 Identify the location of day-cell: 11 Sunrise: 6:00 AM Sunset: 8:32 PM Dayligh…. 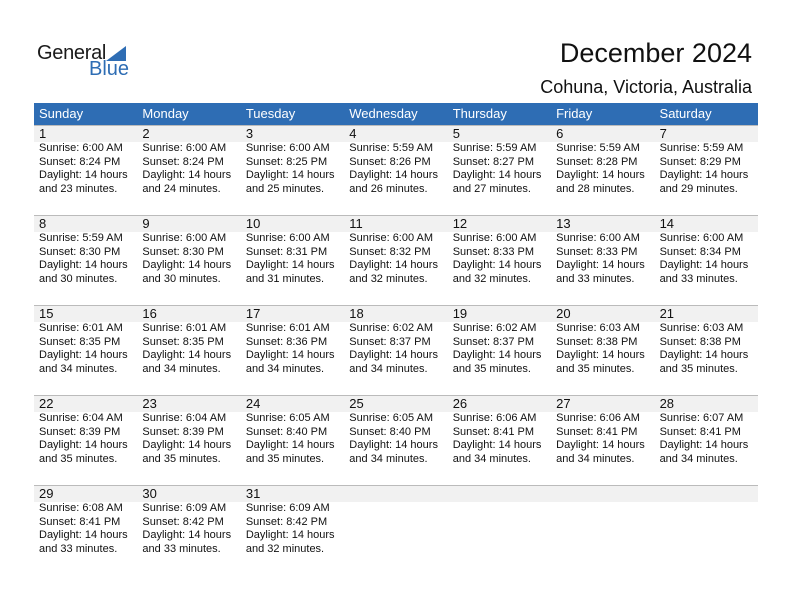
(395, 250).